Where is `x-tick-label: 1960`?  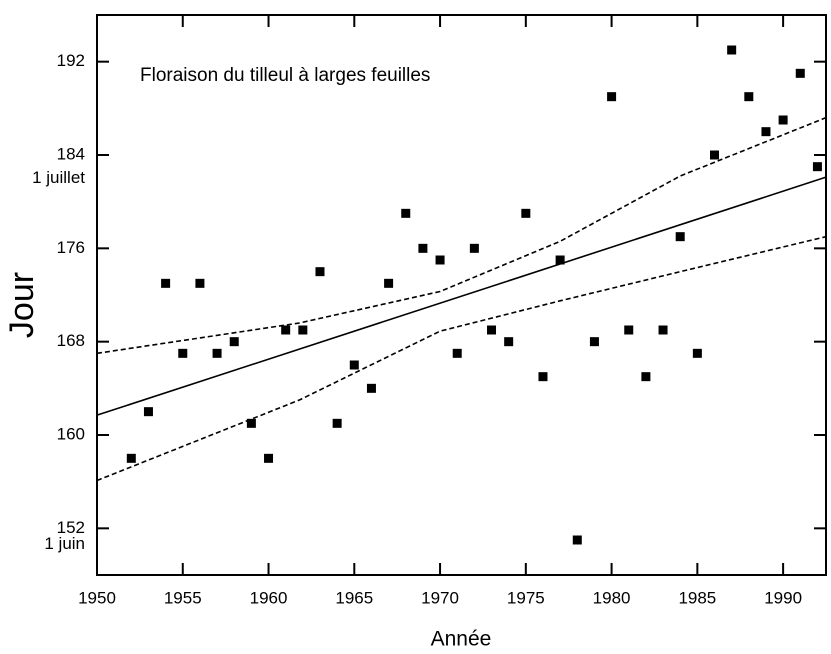 x-tick-label: 1960 is located at coordinates (269, 597).